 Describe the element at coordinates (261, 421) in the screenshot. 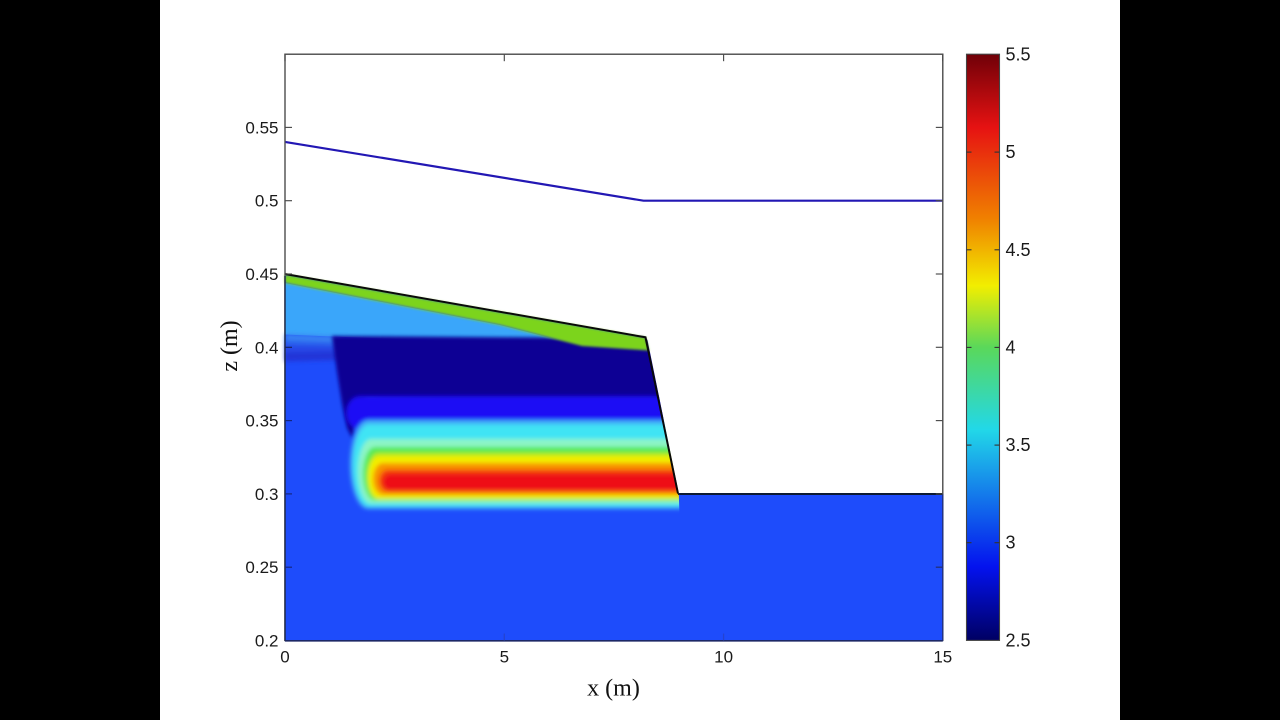

I see `svg-text: 0.35` at that location.